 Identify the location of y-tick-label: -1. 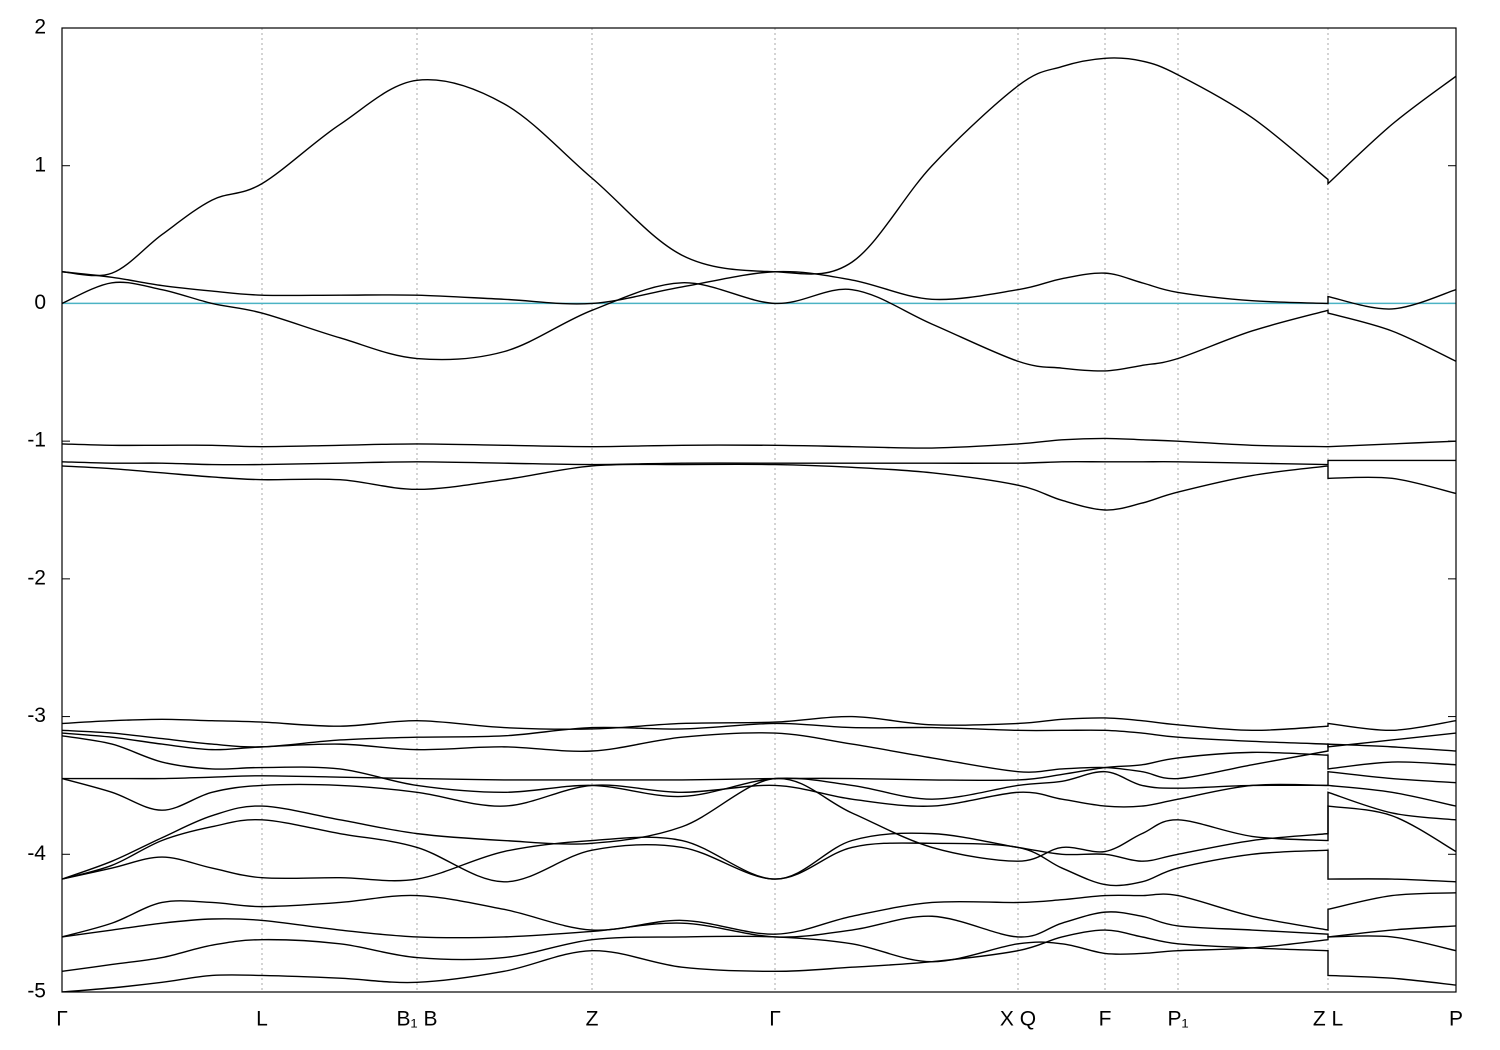
(36, 440).